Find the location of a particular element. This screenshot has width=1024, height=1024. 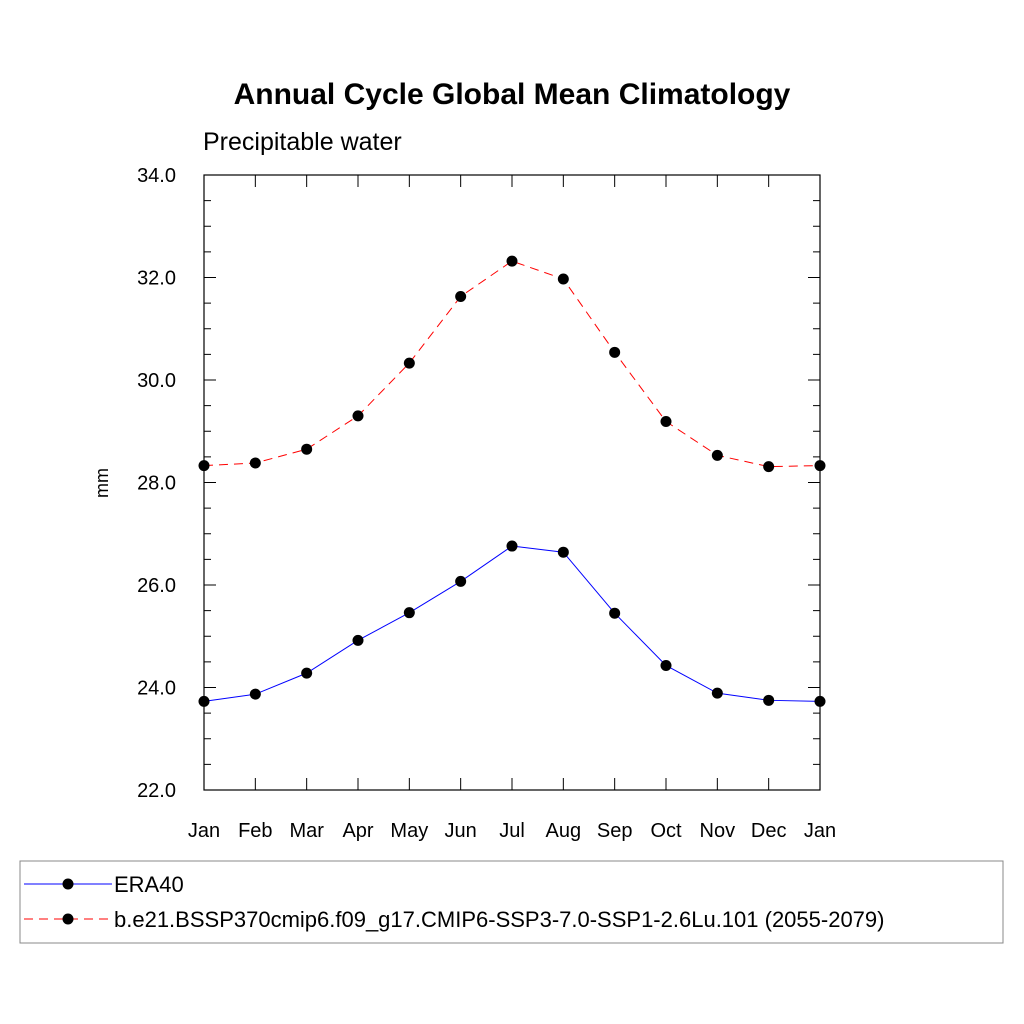

x-tick-label: Oct is located at coordinates (666, 831).